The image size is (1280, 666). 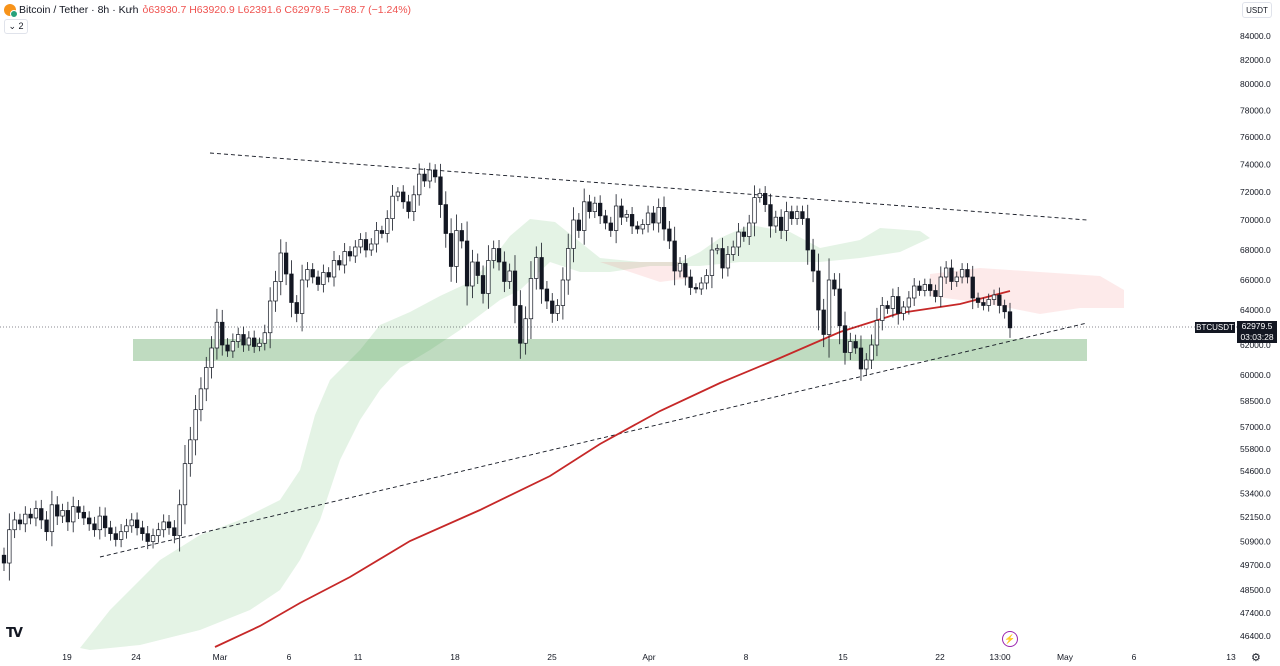 I want to click on lightning-icon: ⚡, so click(x=1010, y=639).